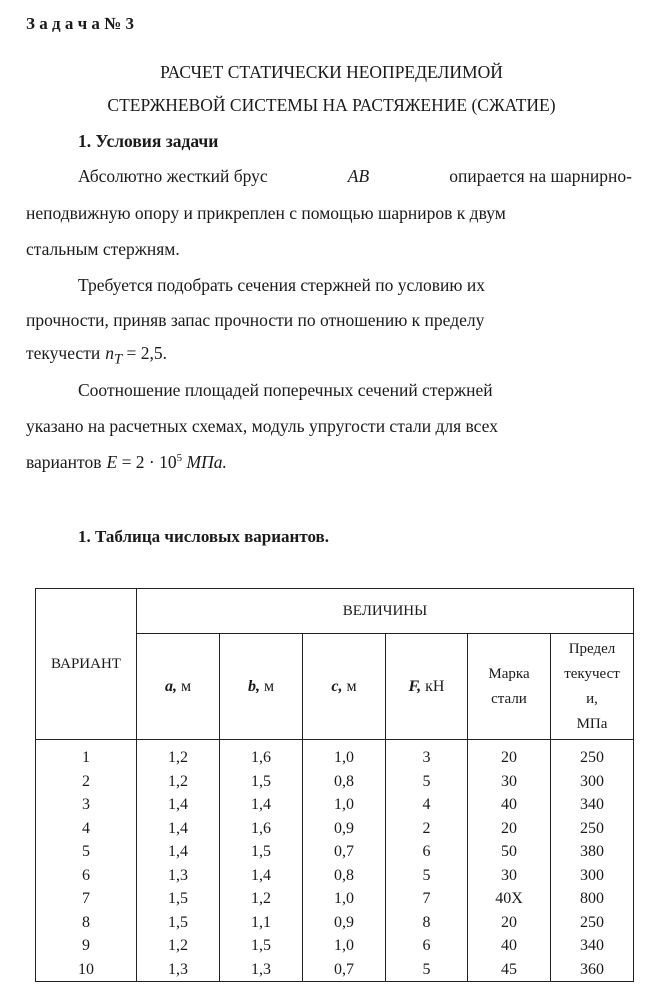 This screenshot has width=663, height=1000. Describe the element at coordinates (592, 969) in the screenshot. I see `table-cell: 360` at that location.